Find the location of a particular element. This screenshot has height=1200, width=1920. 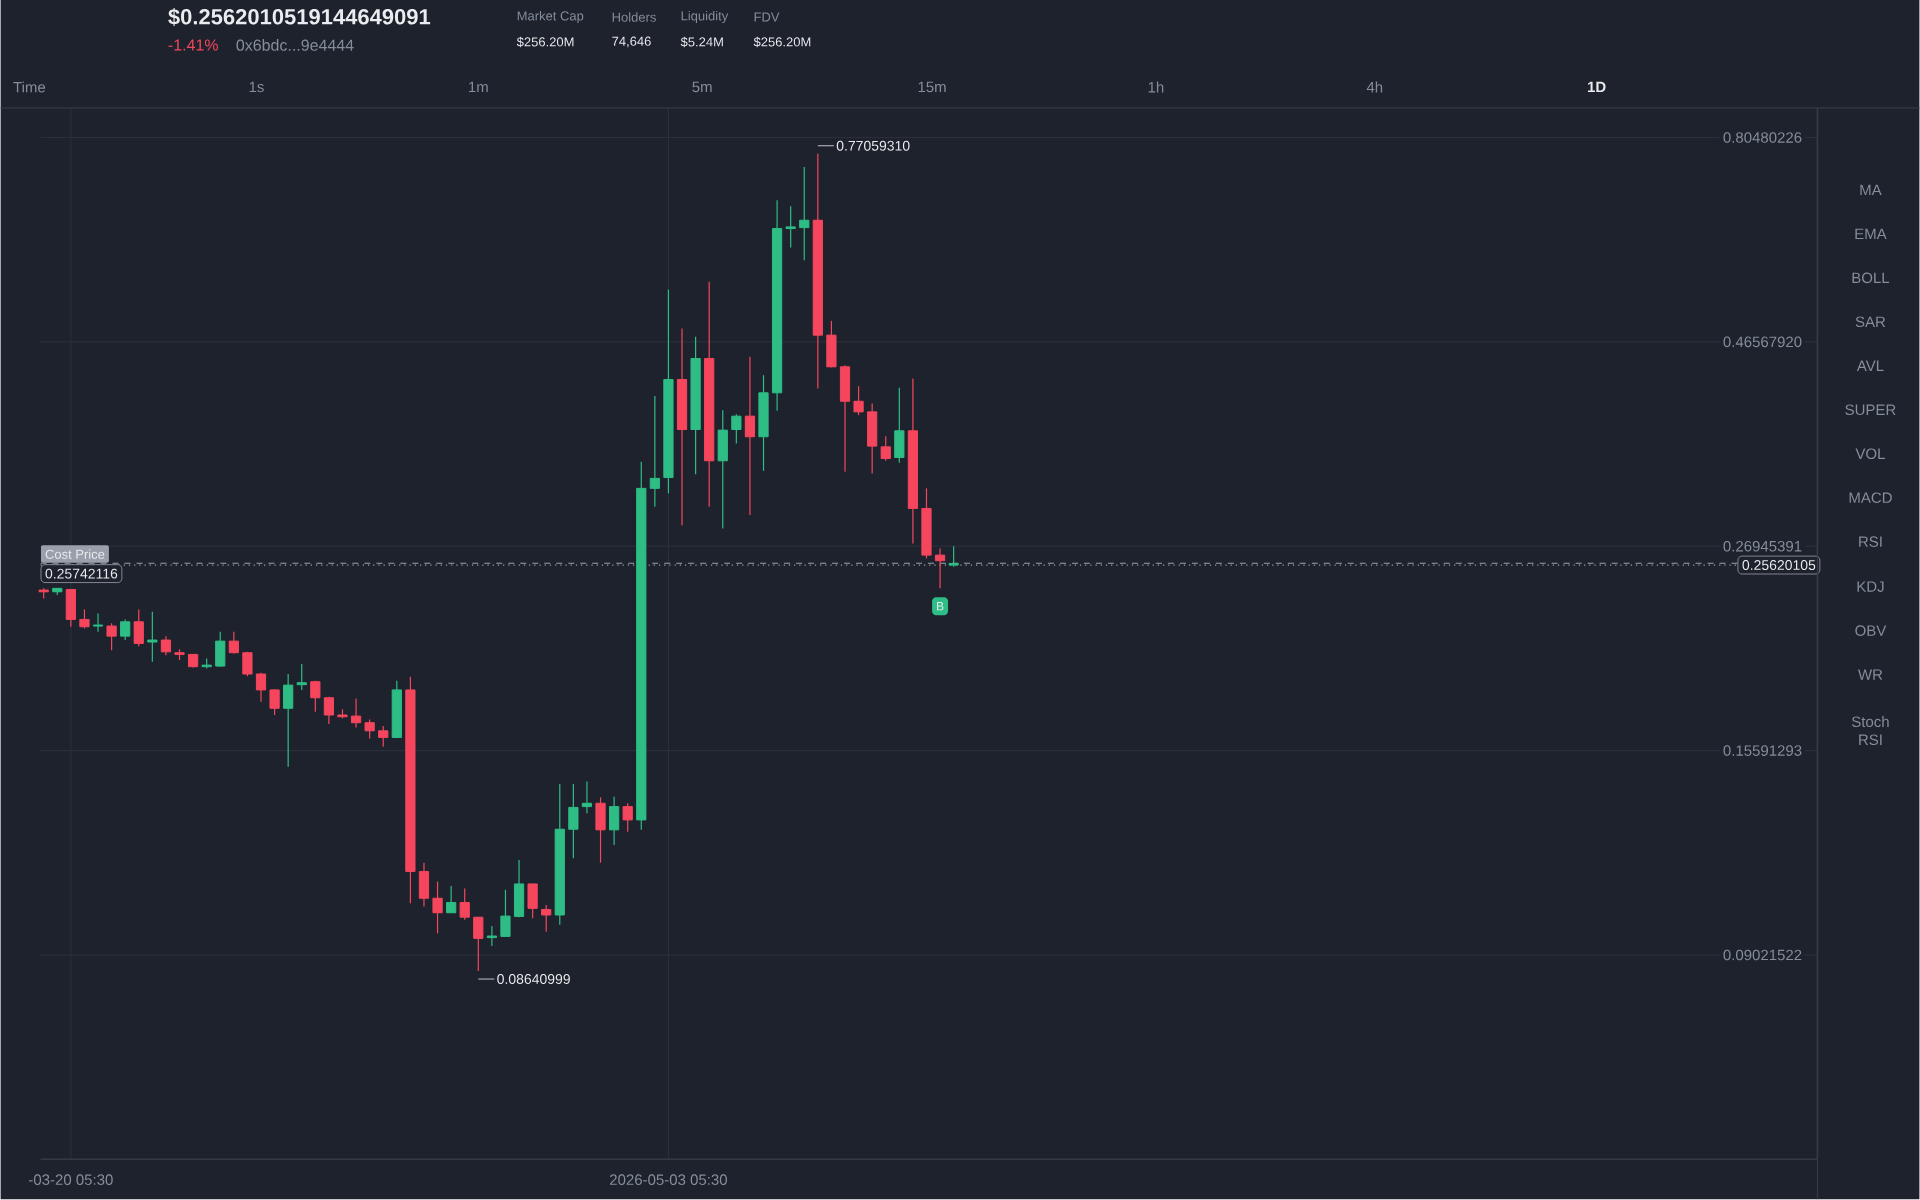

text: $0.2562010519144649091 is located at coordinates (299, 17).